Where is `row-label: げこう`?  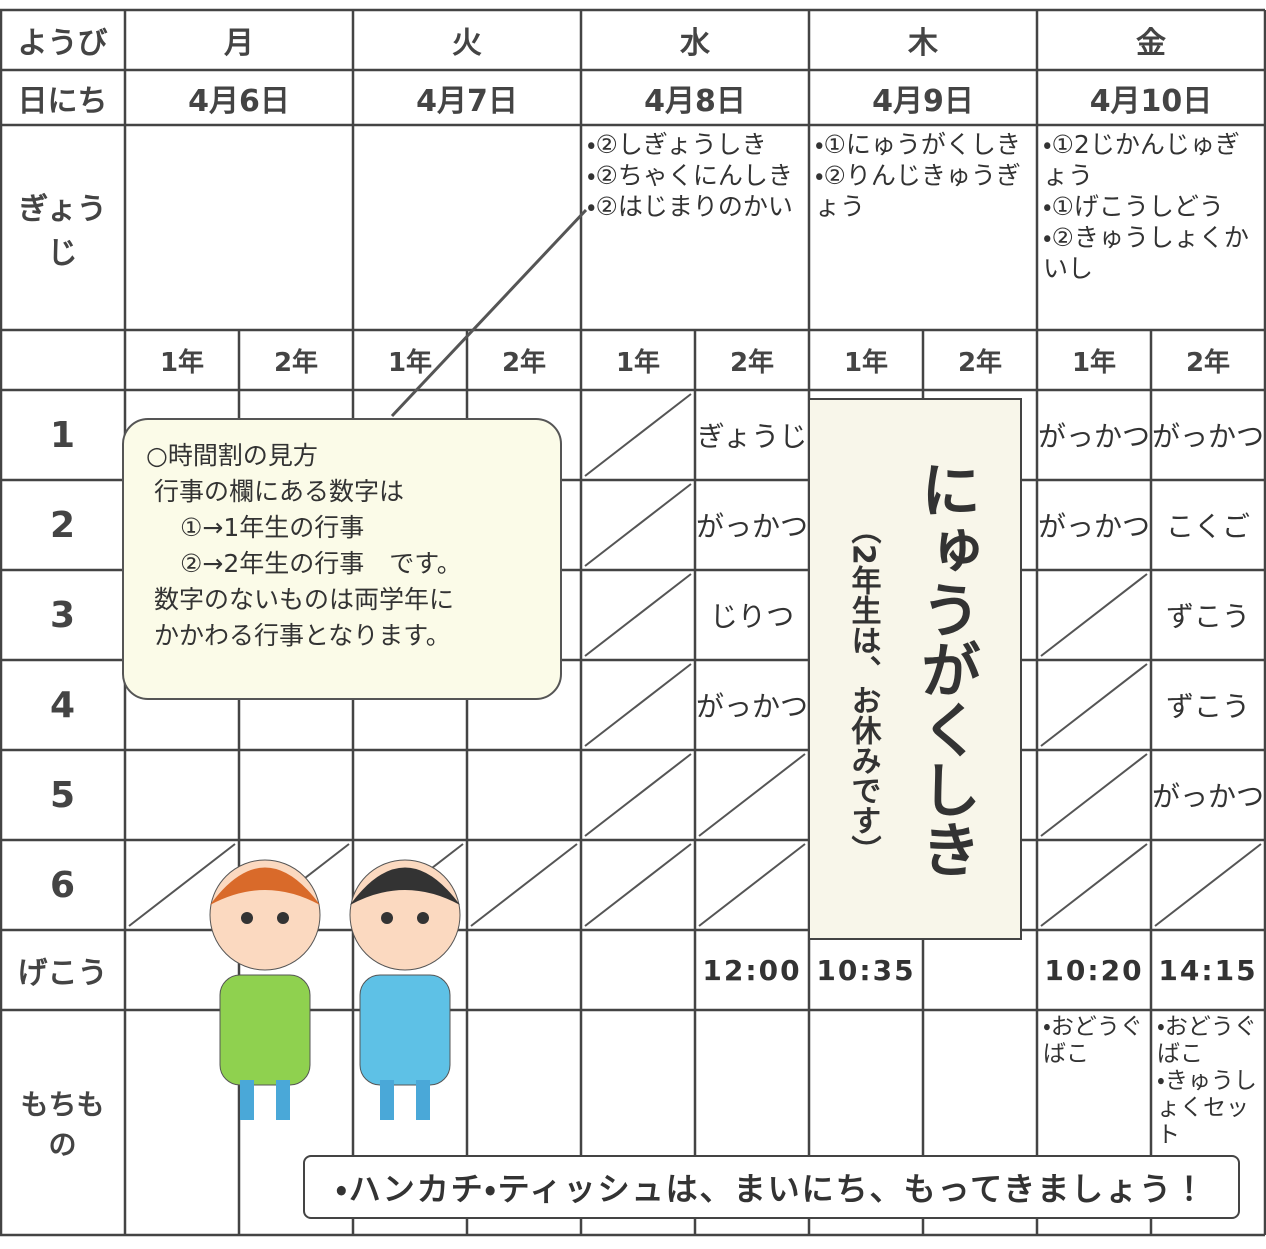
row-label: げこう is located at coordinates (62, 973).